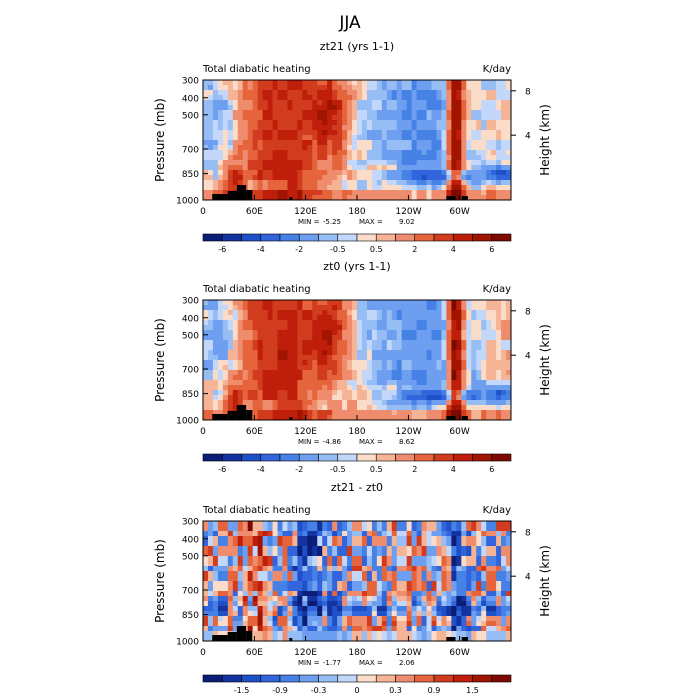  I want to click on colorbar-tick-label: 6, so click(491, 469).